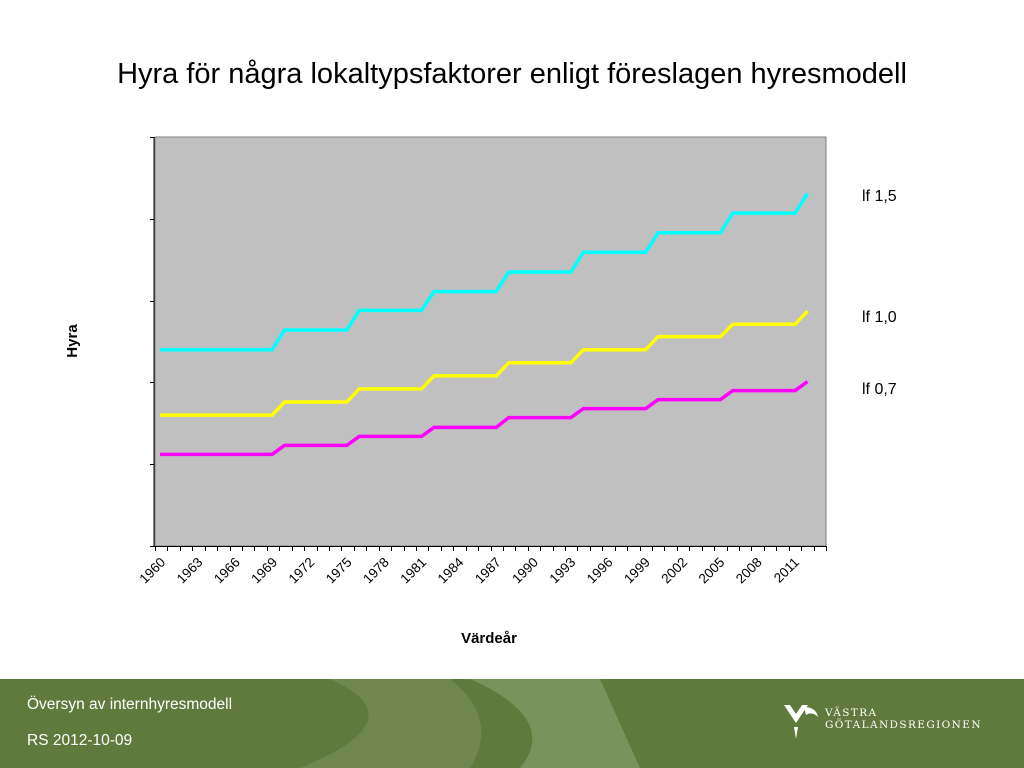 The image size is (1024, 768). I want to click on x-tick-label: 2008, so click(749, 571).